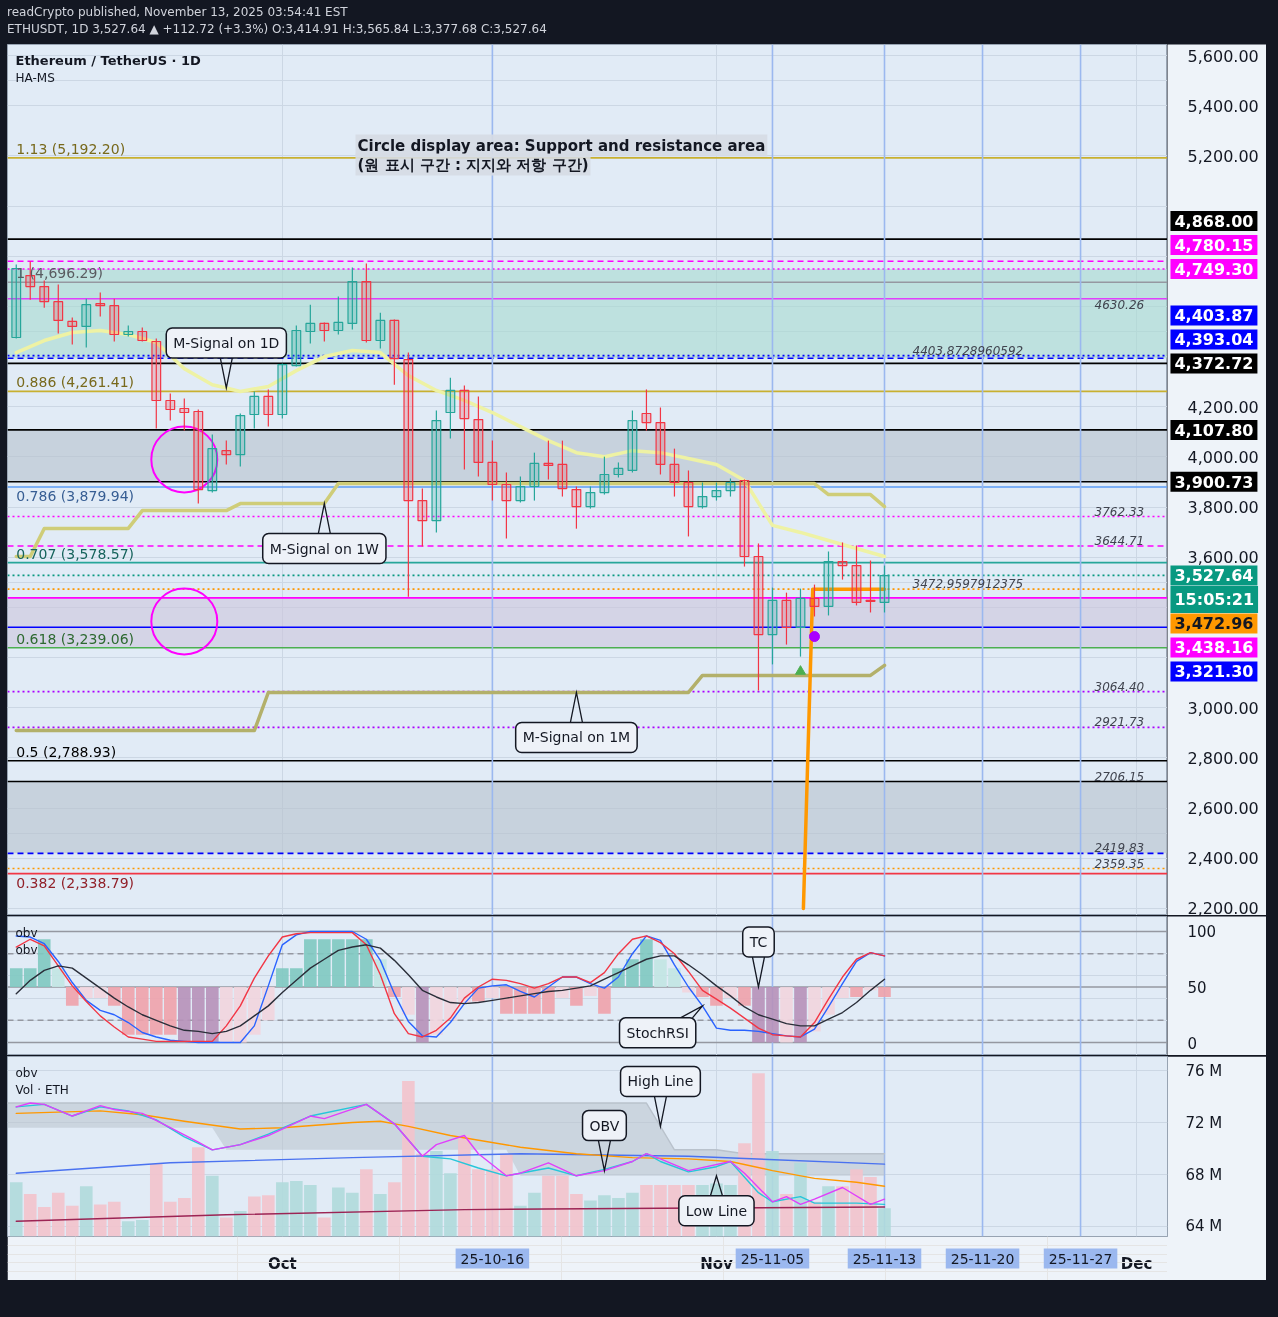 The height and width of the screenshot is (1317, 1278). What do you see at coordinates (75, 638) in the screenshot?
I see `annotation: 0.618 (3,239.06)` at bounding box center [75, 638].